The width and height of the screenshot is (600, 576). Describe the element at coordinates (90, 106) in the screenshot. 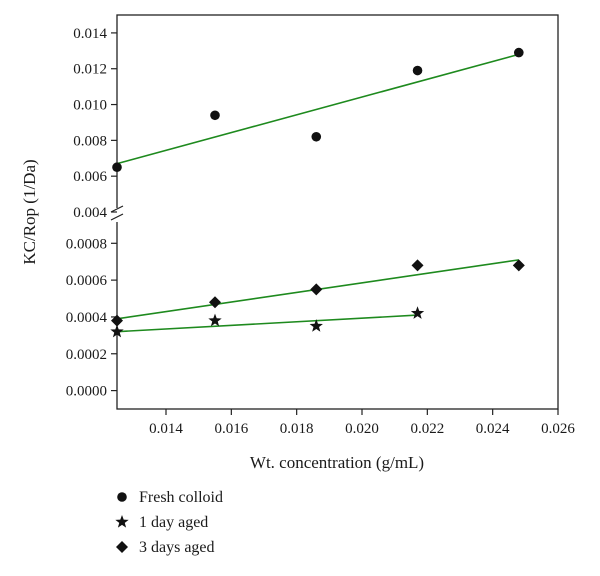

I see `y-tick-label: 0.010` at that location.